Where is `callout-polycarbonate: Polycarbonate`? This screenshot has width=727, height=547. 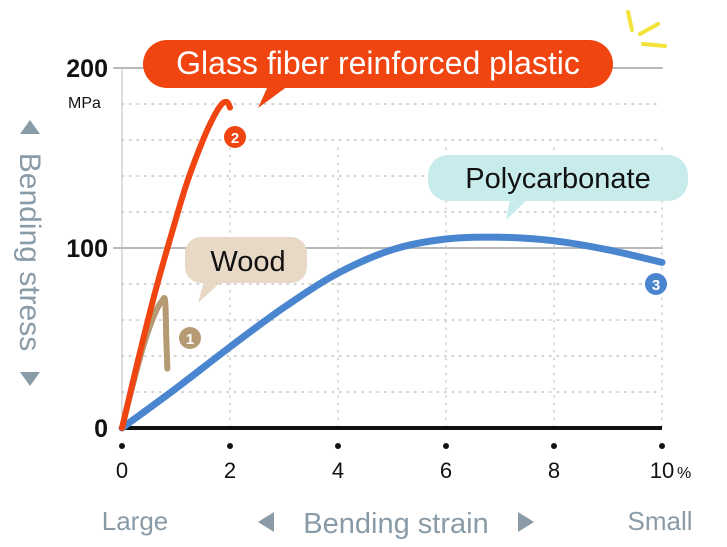
callout-polycarbonate: Polycarbonate is located at coordinates (558, 187).